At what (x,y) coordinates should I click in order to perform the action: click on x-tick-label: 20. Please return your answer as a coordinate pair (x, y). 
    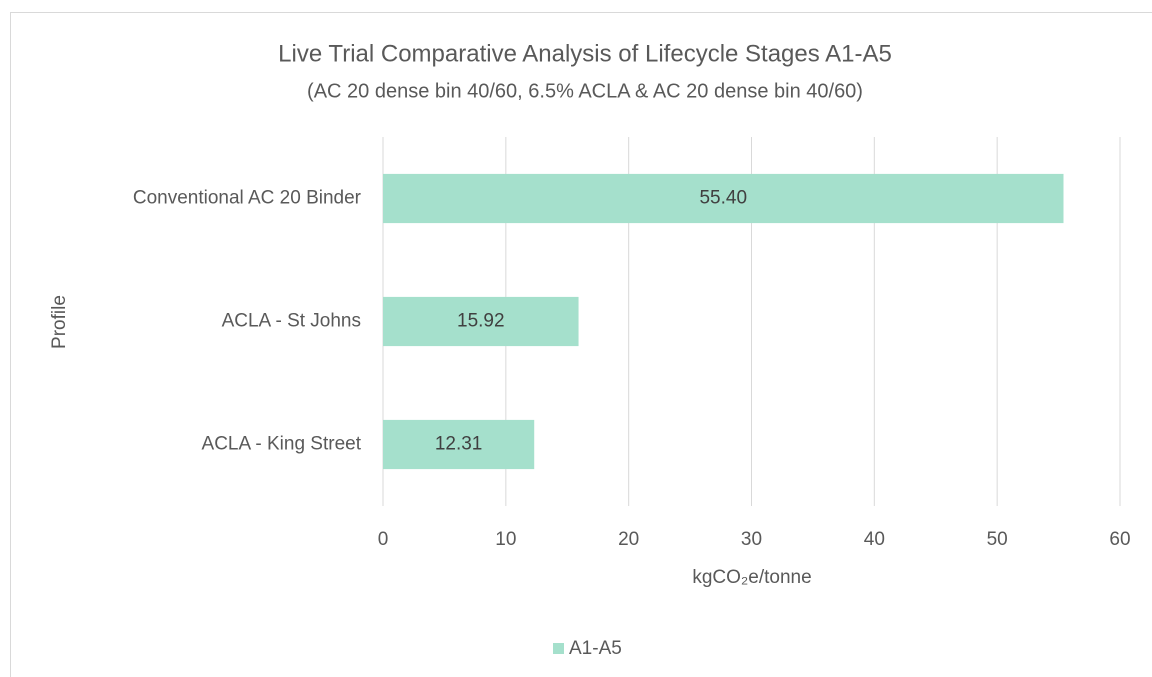
    Looking at the image, I should click on (628, 539).